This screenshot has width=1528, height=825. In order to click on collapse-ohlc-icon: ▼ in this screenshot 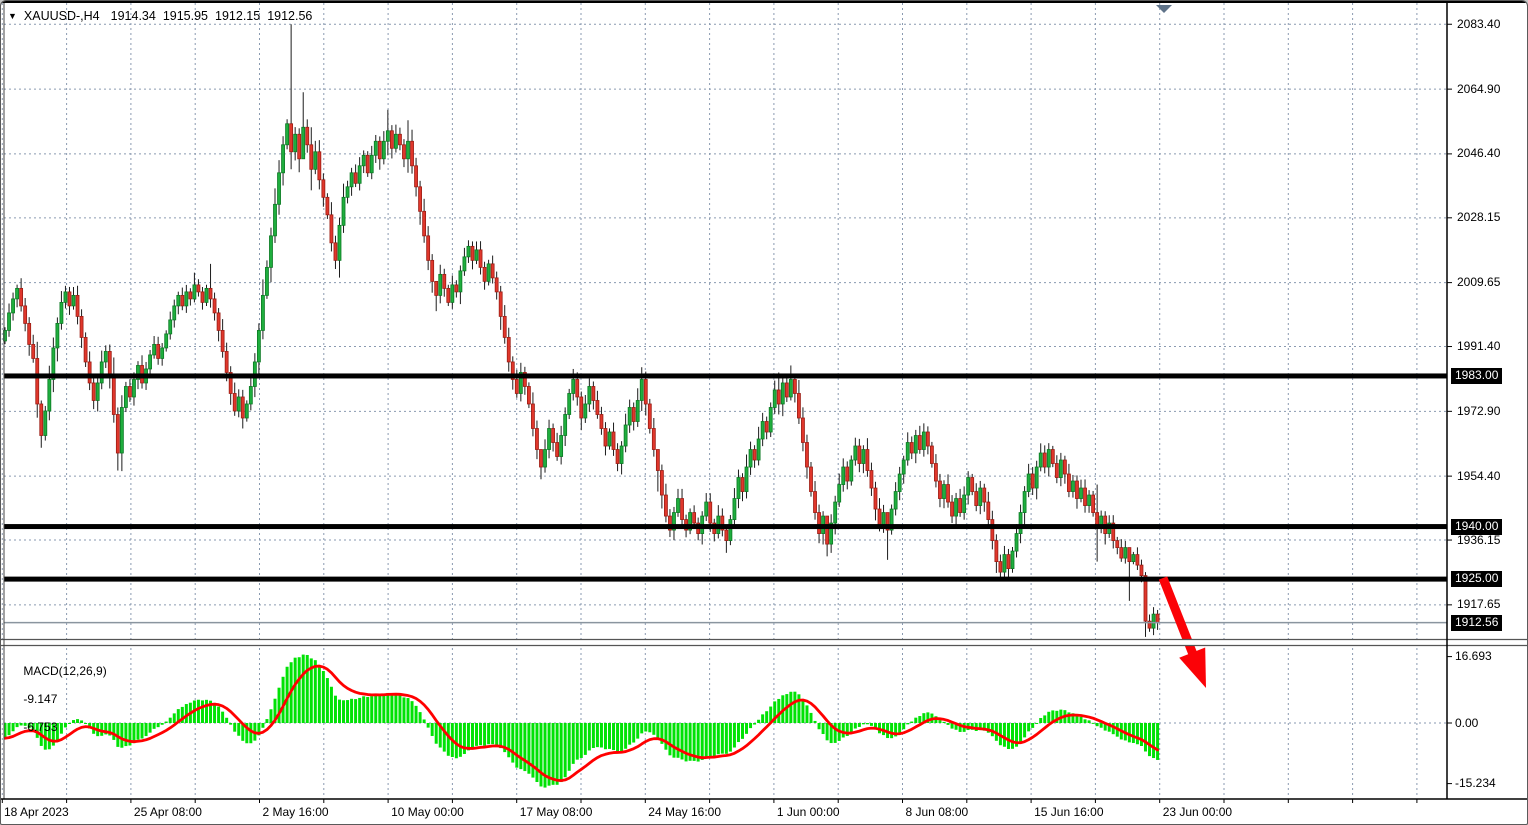, I will do `click(12, 15)`.